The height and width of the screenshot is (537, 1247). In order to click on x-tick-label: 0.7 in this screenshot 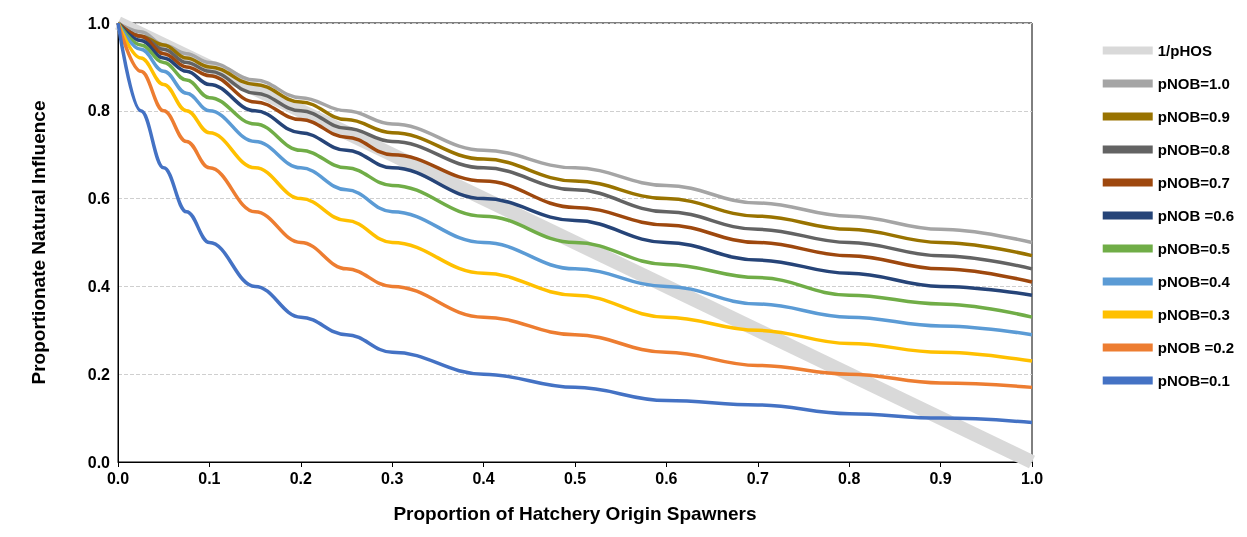, I will do `click(758, 478)`.